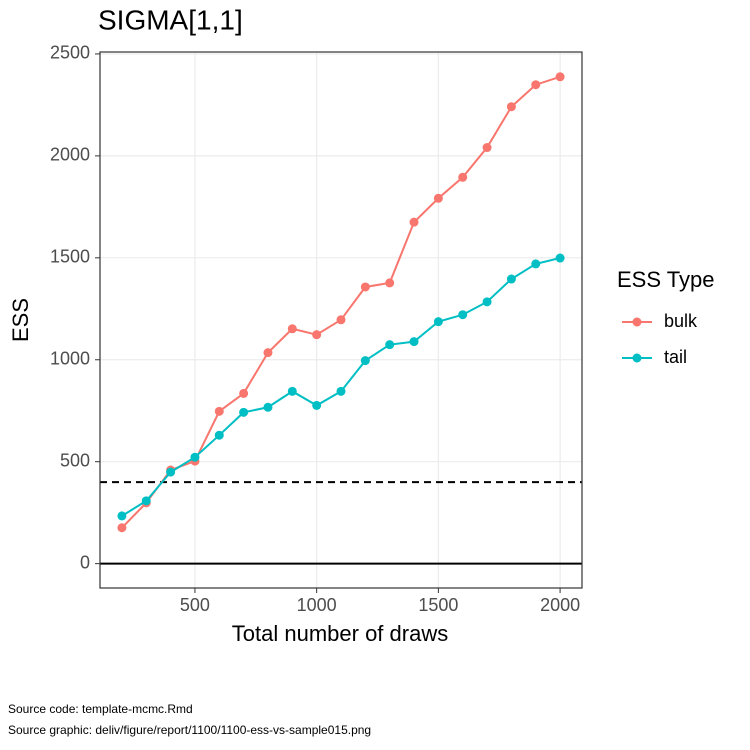 This screenshot has height=750, width=750. What do you see at coordinates (438, 605) in the screenshot?
I see `x-tick-label: 1500` at bounding box center [438, 605].